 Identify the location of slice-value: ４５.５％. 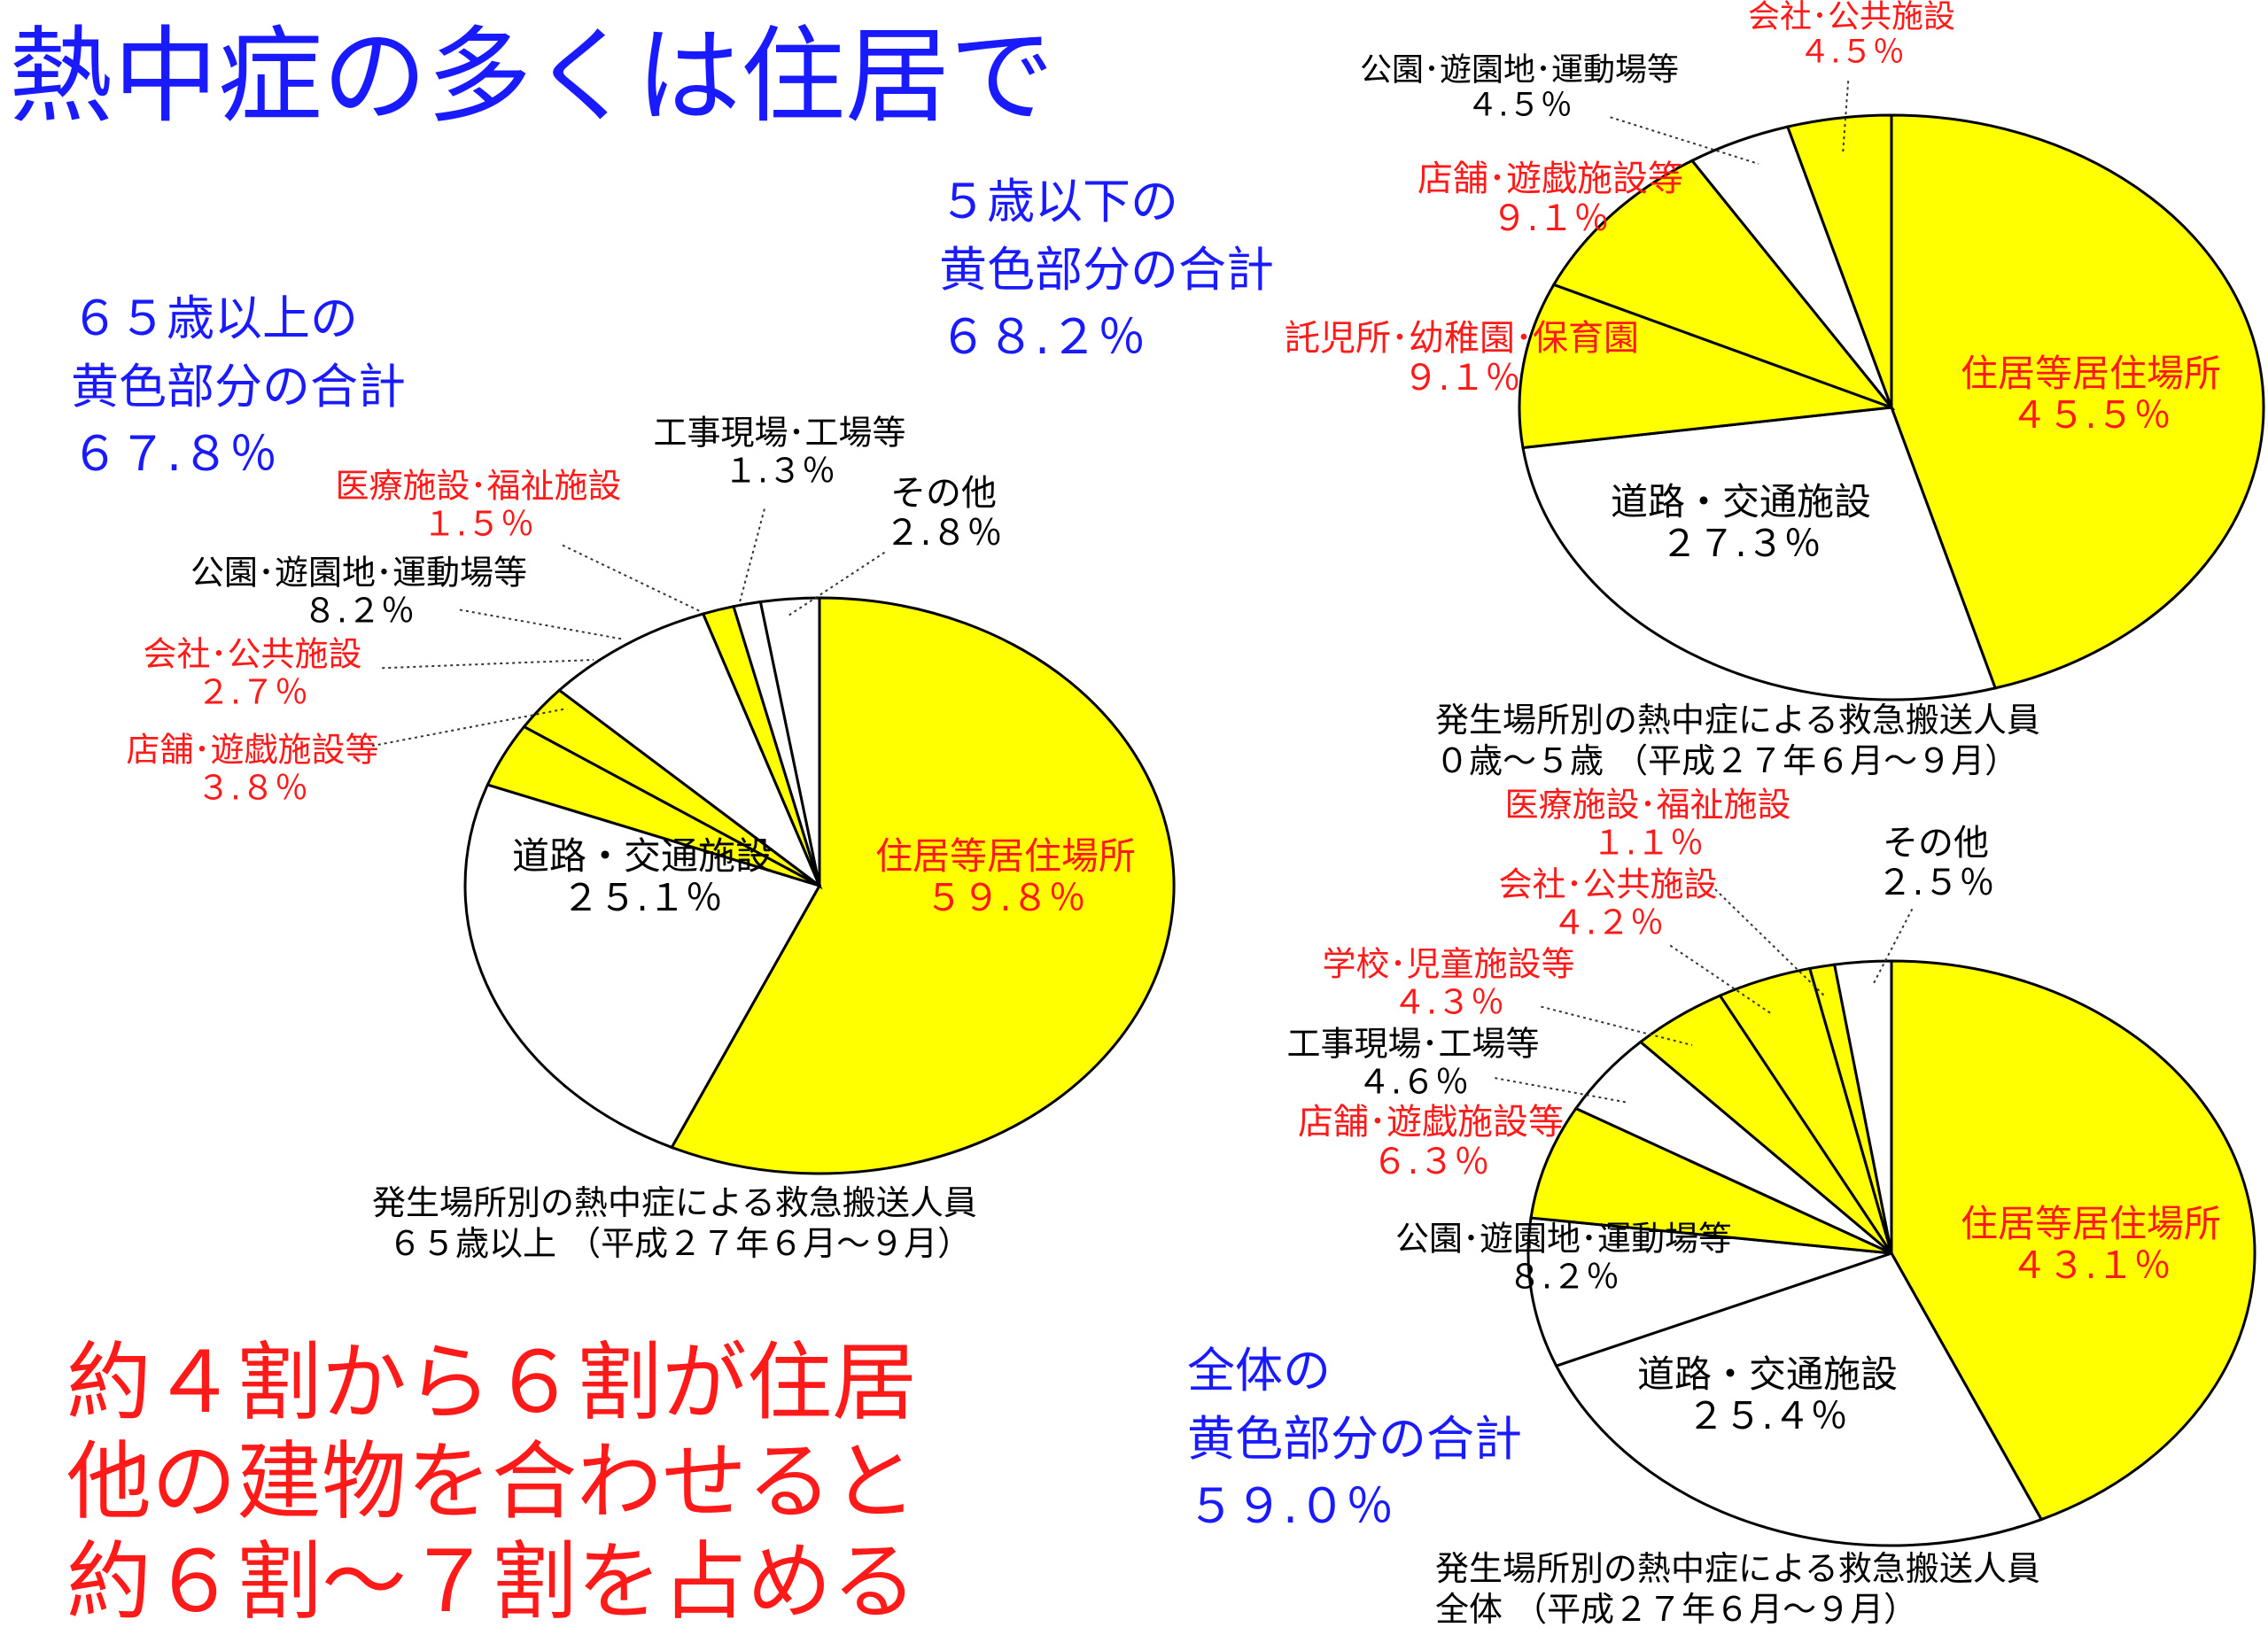
(2090, 415).